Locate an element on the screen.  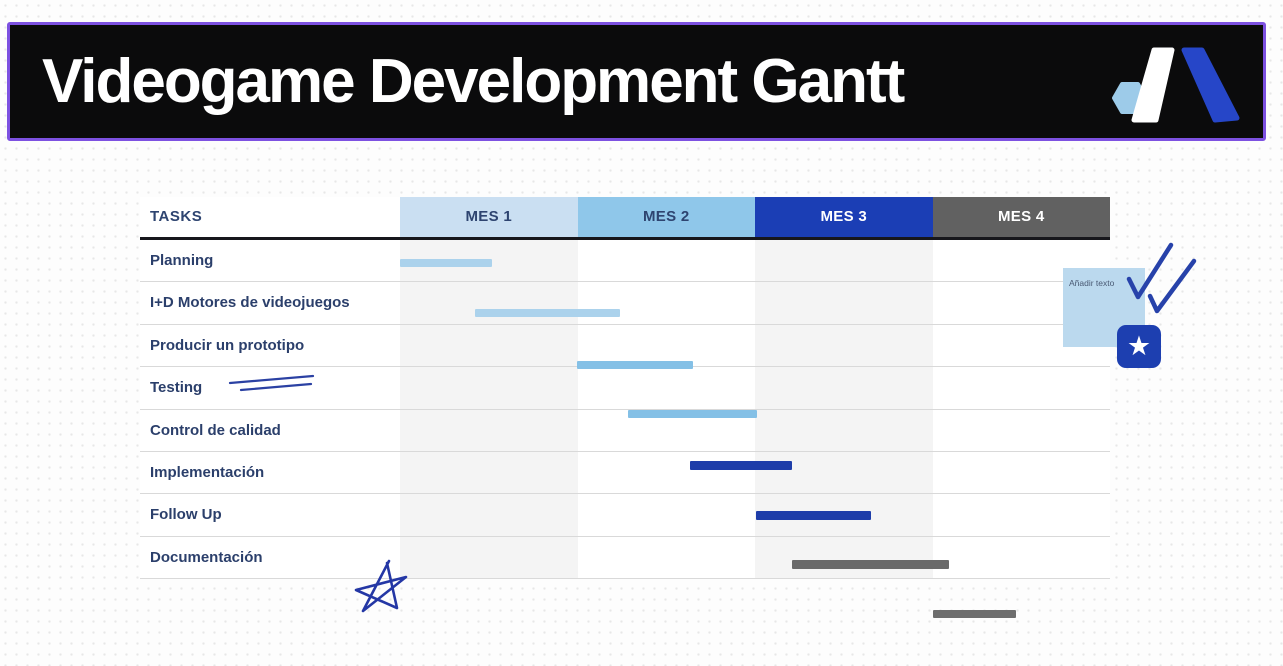
page-title: Videogame Development Gantt is located at coordinates (473, 81).